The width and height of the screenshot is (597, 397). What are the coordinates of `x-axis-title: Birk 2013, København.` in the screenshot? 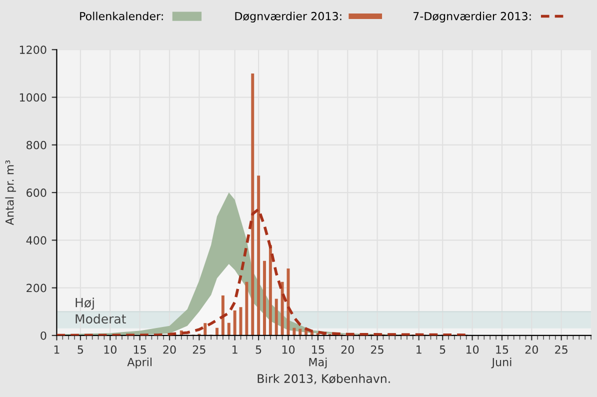 It's located at (324, 379).